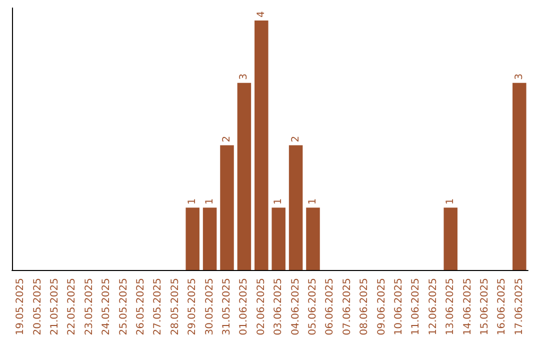  What do you see at coordinates (141, 307) in the screenshot?
I see `x-tick-label: 26.05.2025` at bounding box center [141, 307].